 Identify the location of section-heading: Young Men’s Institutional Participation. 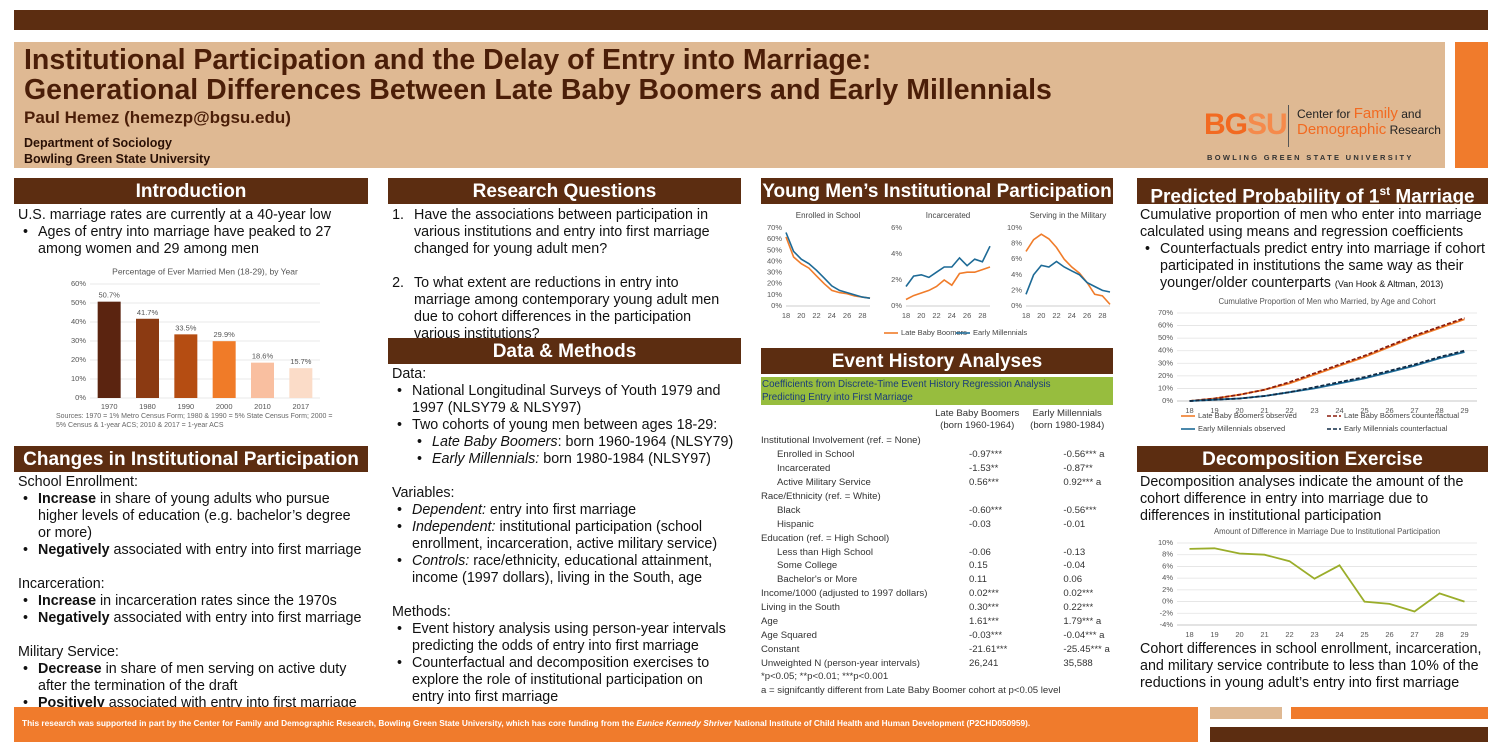
(937, 191).